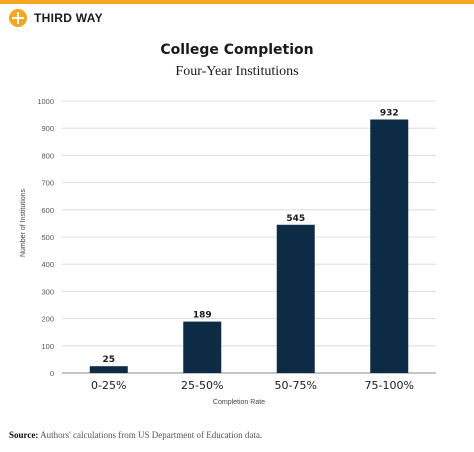  I want to click on chart-subtitle: Four-Year Institutions, so click(237, 71).